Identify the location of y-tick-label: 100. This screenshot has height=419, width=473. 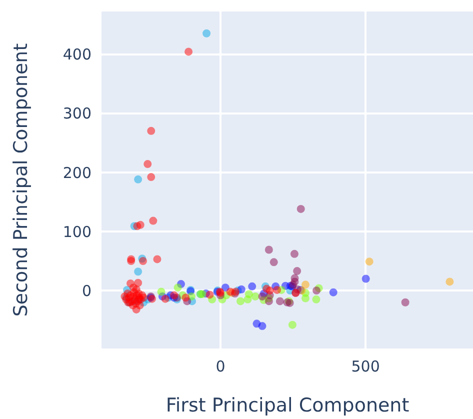
(77, 231).